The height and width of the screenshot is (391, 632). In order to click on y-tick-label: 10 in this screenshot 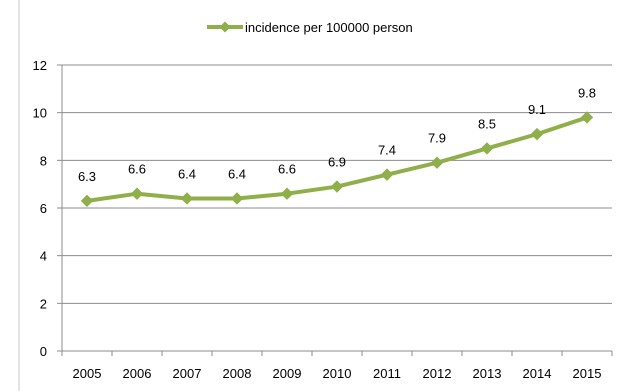, I will do `click(40, 113)`.